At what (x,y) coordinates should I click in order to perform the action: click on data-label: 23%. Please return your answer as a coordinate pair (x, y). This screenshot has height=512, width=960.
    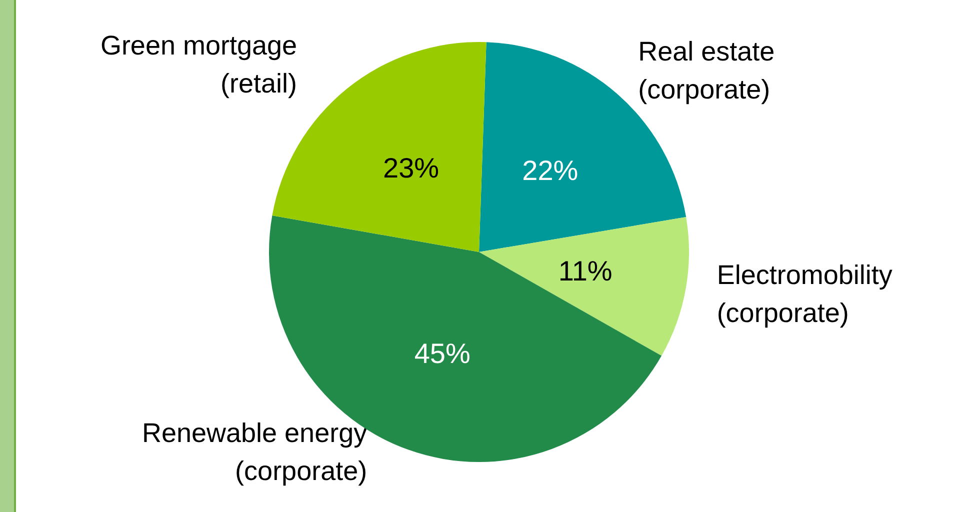
    Looking at the image, I should click on (411, 168).